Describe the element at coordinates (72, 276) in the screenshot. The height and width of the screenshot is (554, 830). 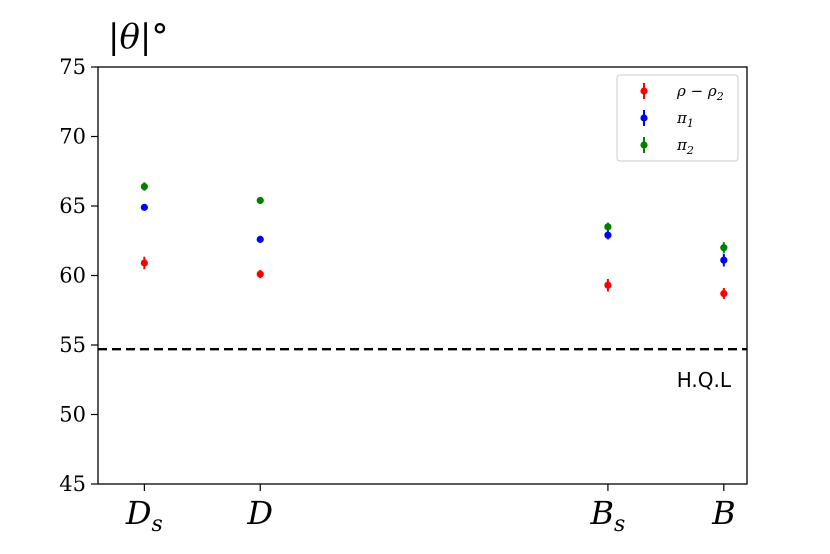
I see `y-tick-label: 60` at that location.